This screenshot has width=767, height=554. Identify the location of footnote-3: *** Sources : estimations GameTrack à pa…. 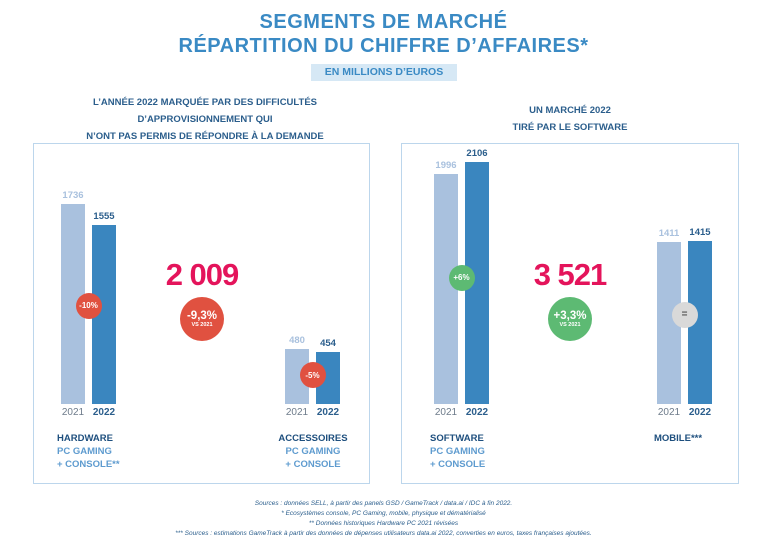
(383, 533).